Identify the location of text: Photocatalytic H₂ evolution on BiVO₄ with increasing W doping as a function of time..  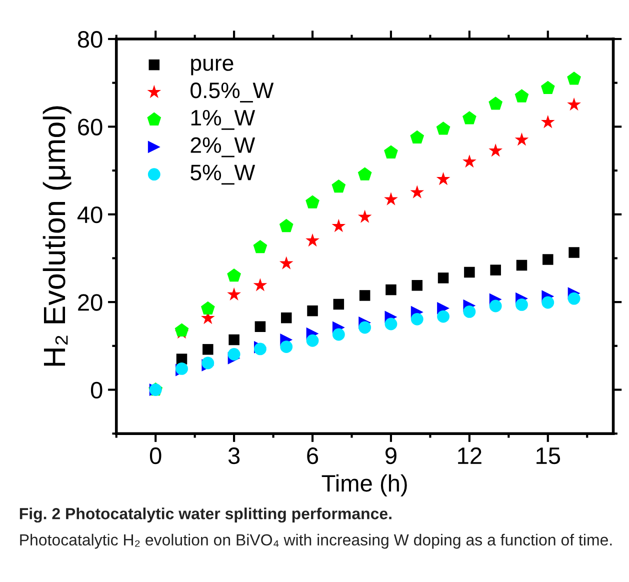
(316, 541).